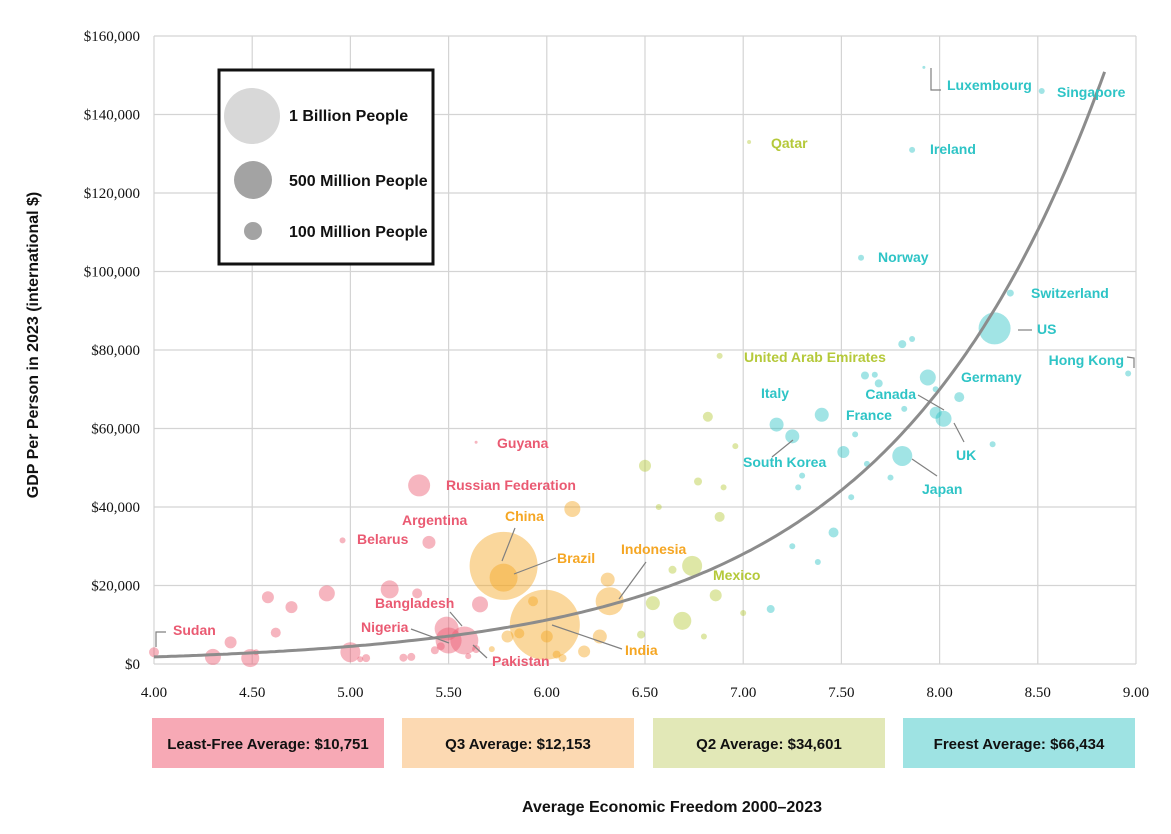 This screenshot has height=834, width=1171. Describe the element at coordinates (1019, 744) in the screenshot. I see `quartile-band-label: Freest Average: $66,434` at that location.